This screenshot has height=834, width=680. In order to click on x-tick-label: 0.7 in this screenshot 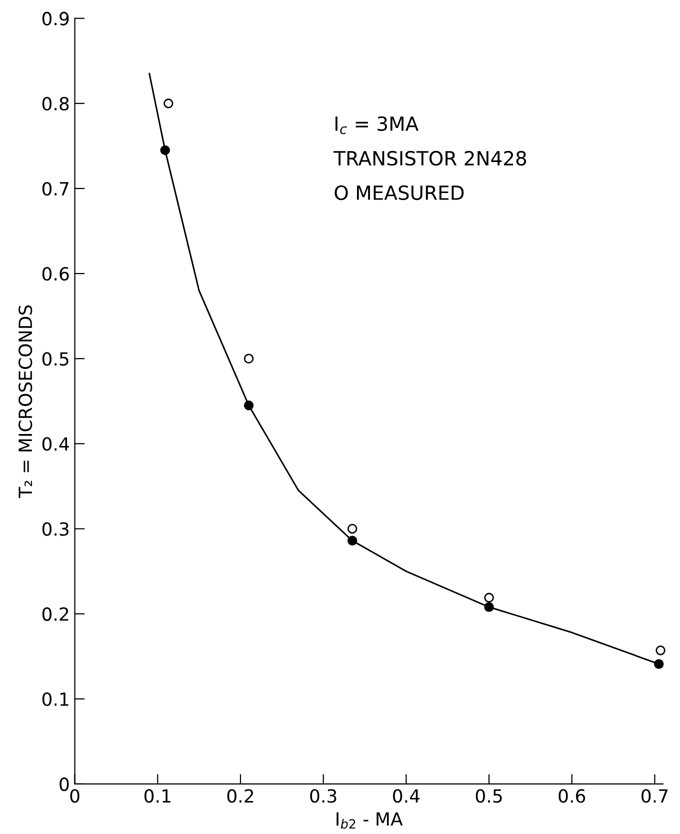, I will do `click(655, 796)`.